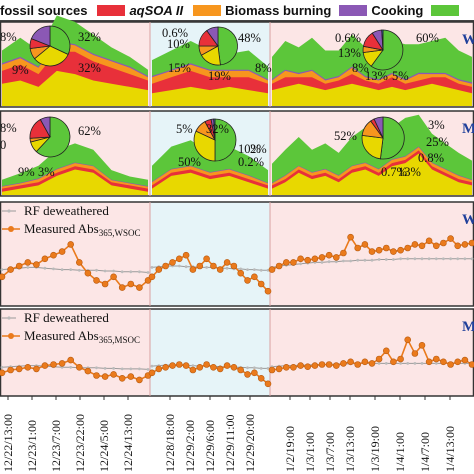 The height and width of the screenshot is (474, 474). Describe the element at coordinates (210, 446) in the screenshot. I see `x-tick-label: 12/29/6:00` at that location.